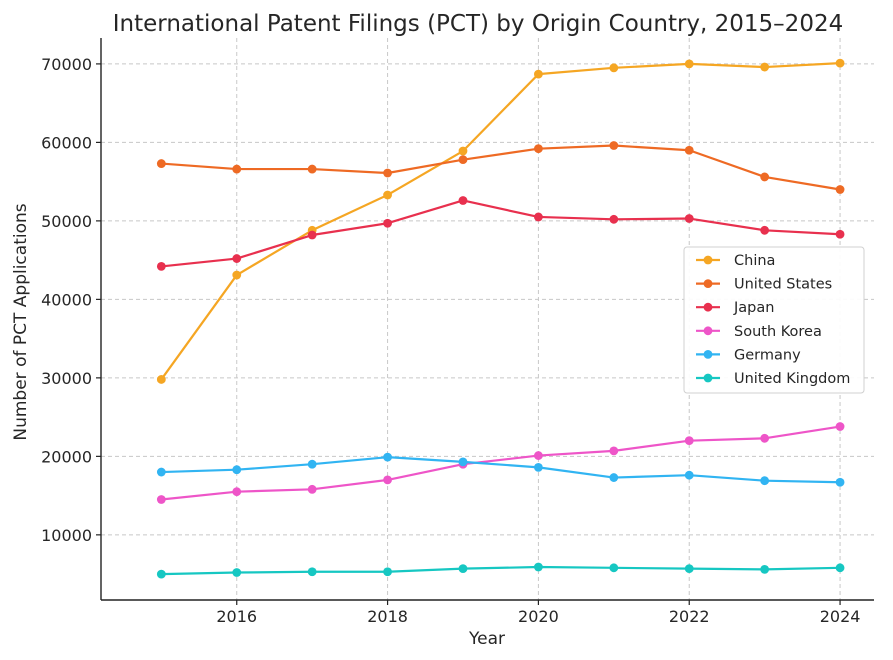 This screenshot has height=660, width=893. I want to click on y-tick-label: 60000, so click(66, 142).